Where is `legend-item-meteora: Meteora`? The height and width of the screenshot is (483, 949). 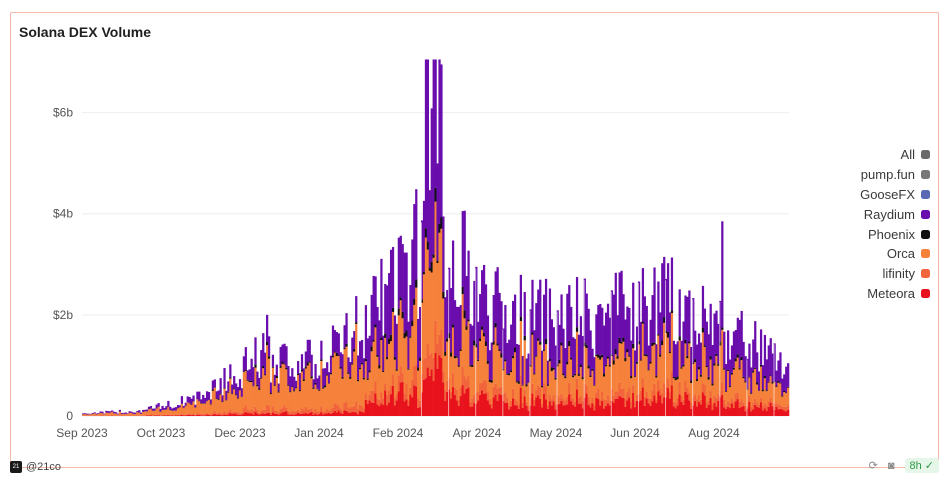 legend-item-meteora: Meteora is located at coordinates (895, 294).